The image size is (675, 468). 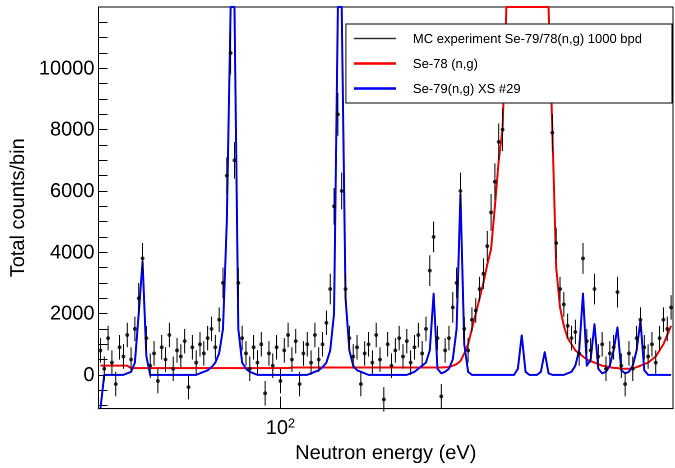 I want to click on legend-label: Se-79(n,g) XS #29, so click(x=466, y=88).